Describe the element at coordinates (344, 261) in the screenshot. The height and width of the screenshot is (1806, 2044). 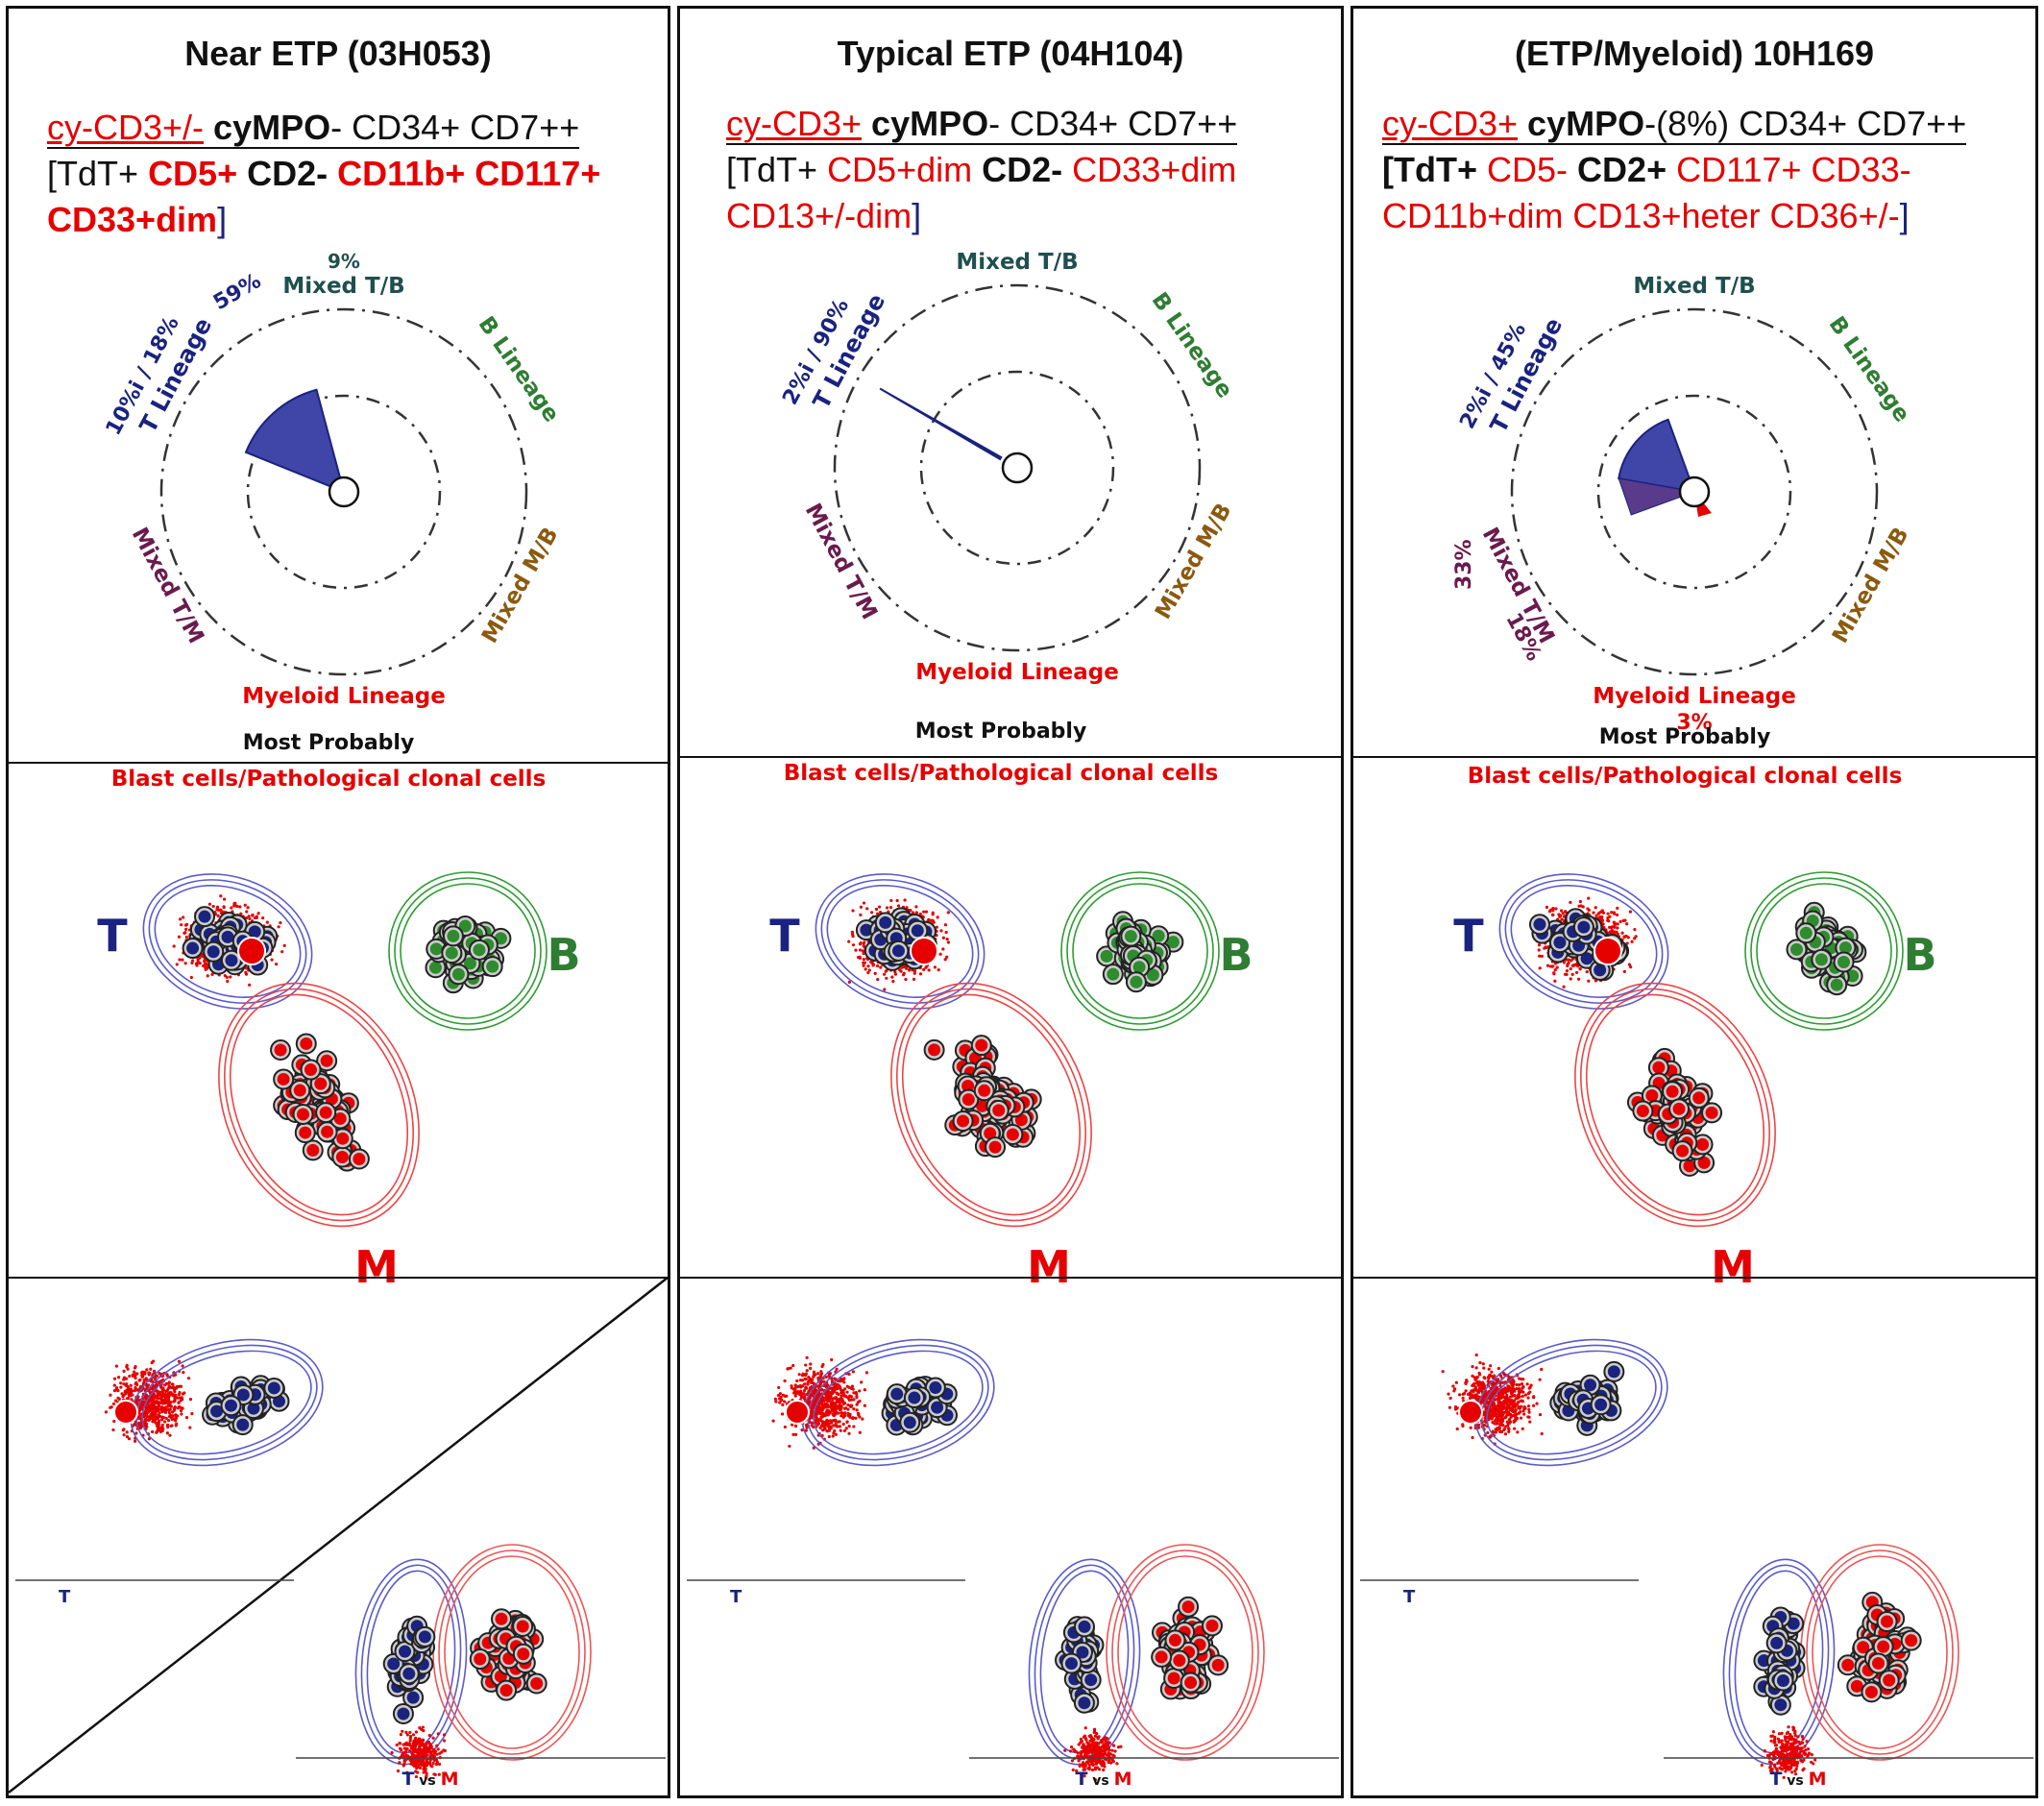
I see `mixed-tb-pct: 9%` at that location.